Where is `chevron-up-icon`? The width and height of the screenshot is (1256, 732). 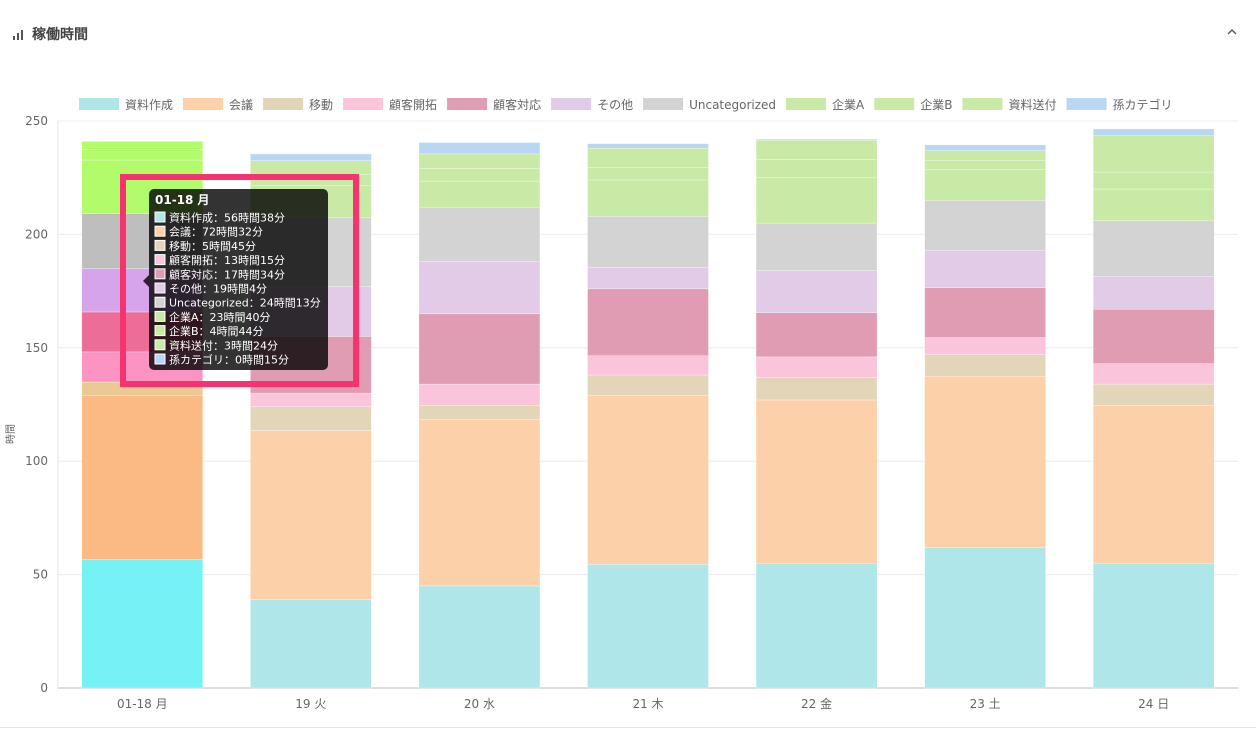
chevron-up-icon is located at coordinates (1232, 34).